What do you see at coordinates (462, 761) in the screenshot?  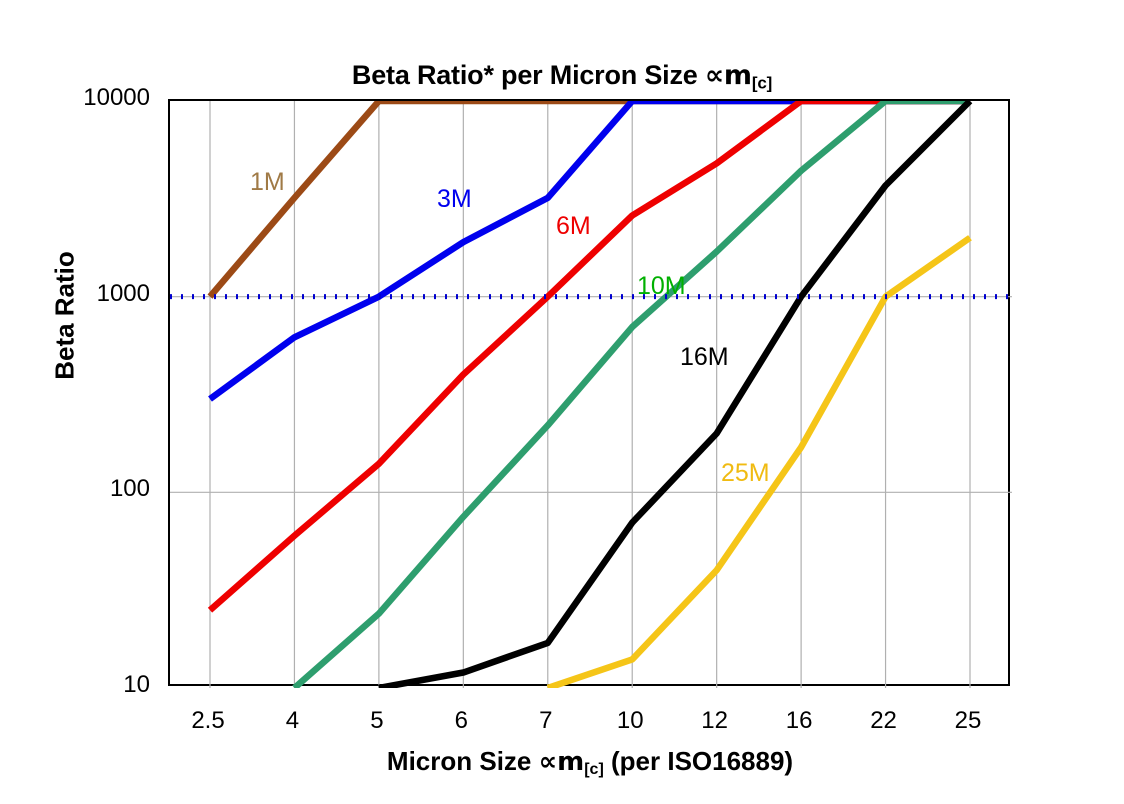 I see `x-axis-title-pre: Micron Size` at bounding box center [462, 761].